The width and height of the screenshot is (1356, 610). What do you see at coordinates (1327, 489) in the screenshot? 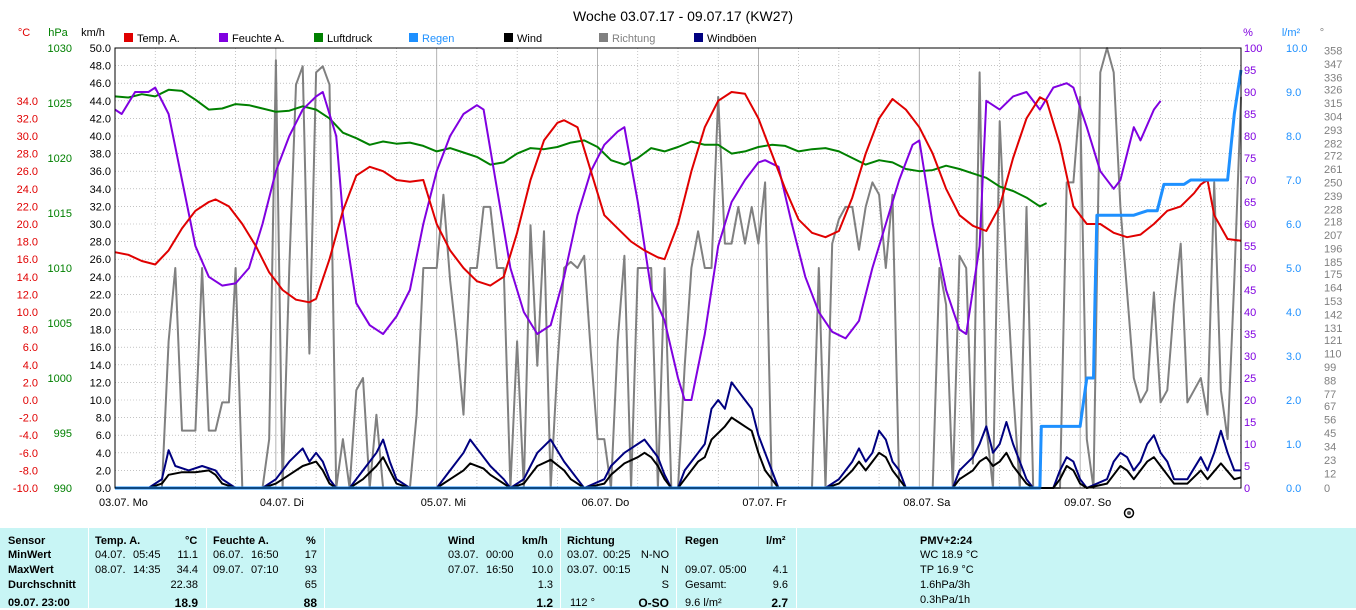
I see `direction-tick-label: 0` at bounding box center [1327, 489].